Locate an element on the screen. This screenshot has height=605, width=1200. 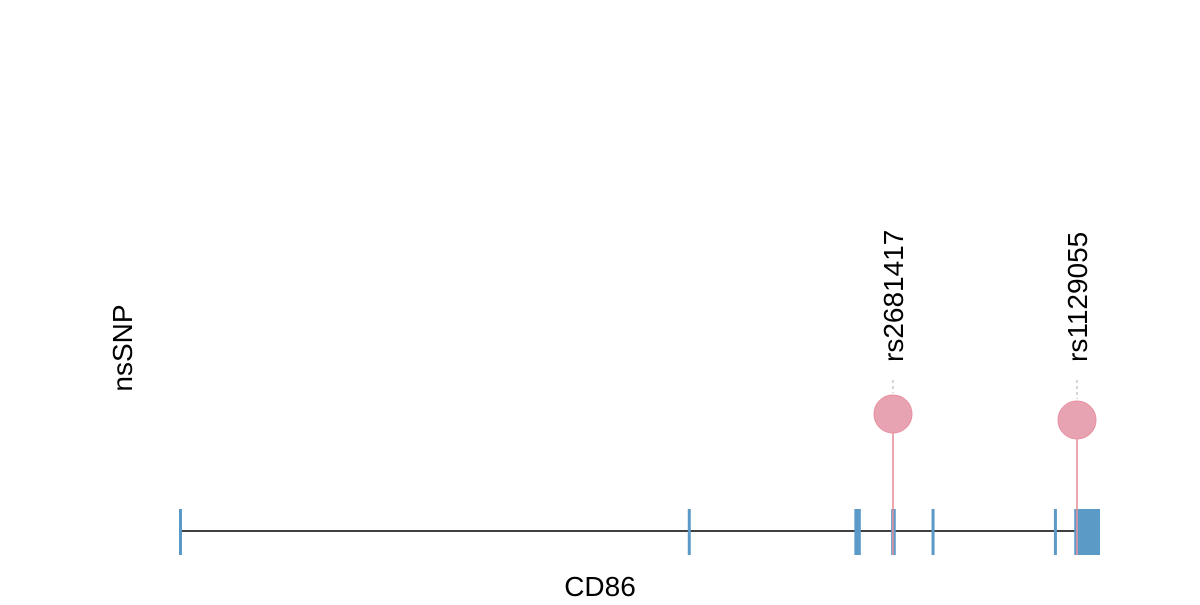
snp-label: rs2681417 is located at coordinates (893, 296).